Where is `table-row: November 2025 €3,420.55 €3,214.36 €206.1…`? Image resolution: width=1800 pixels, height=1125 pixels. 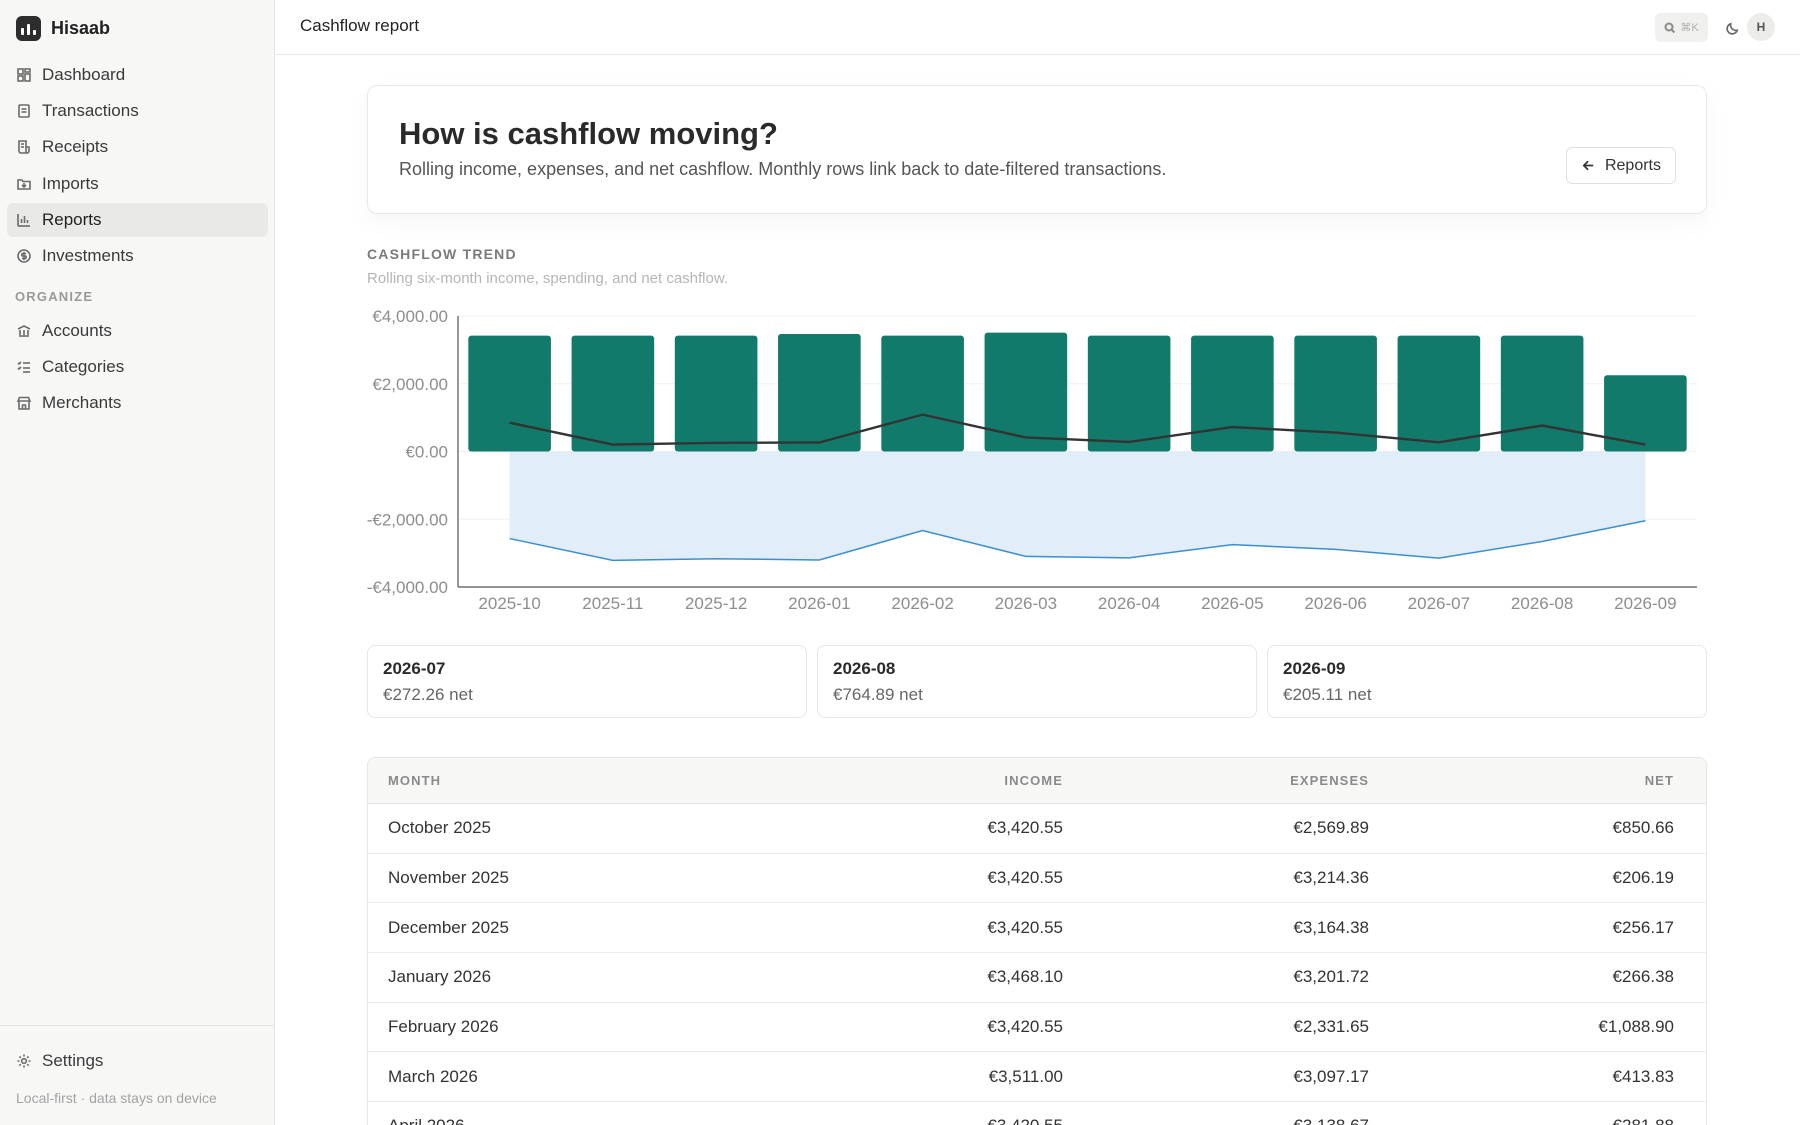
table-row: November 2025 €3,420.55 €3,214.36 €206.1… is located at coordinates (1037, 879).